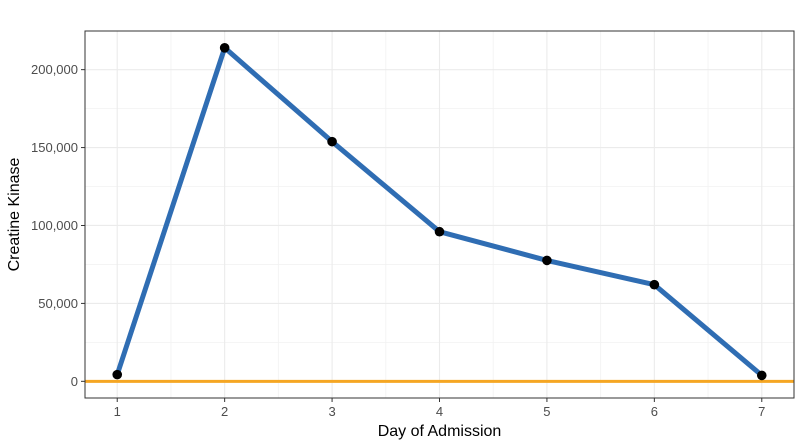 This screenshot has height=444, width=800. What do you see at coordinates (54, 147) in the screenshot?
I see `y-tick-label: 150,000` at bounding box center [54, 147].